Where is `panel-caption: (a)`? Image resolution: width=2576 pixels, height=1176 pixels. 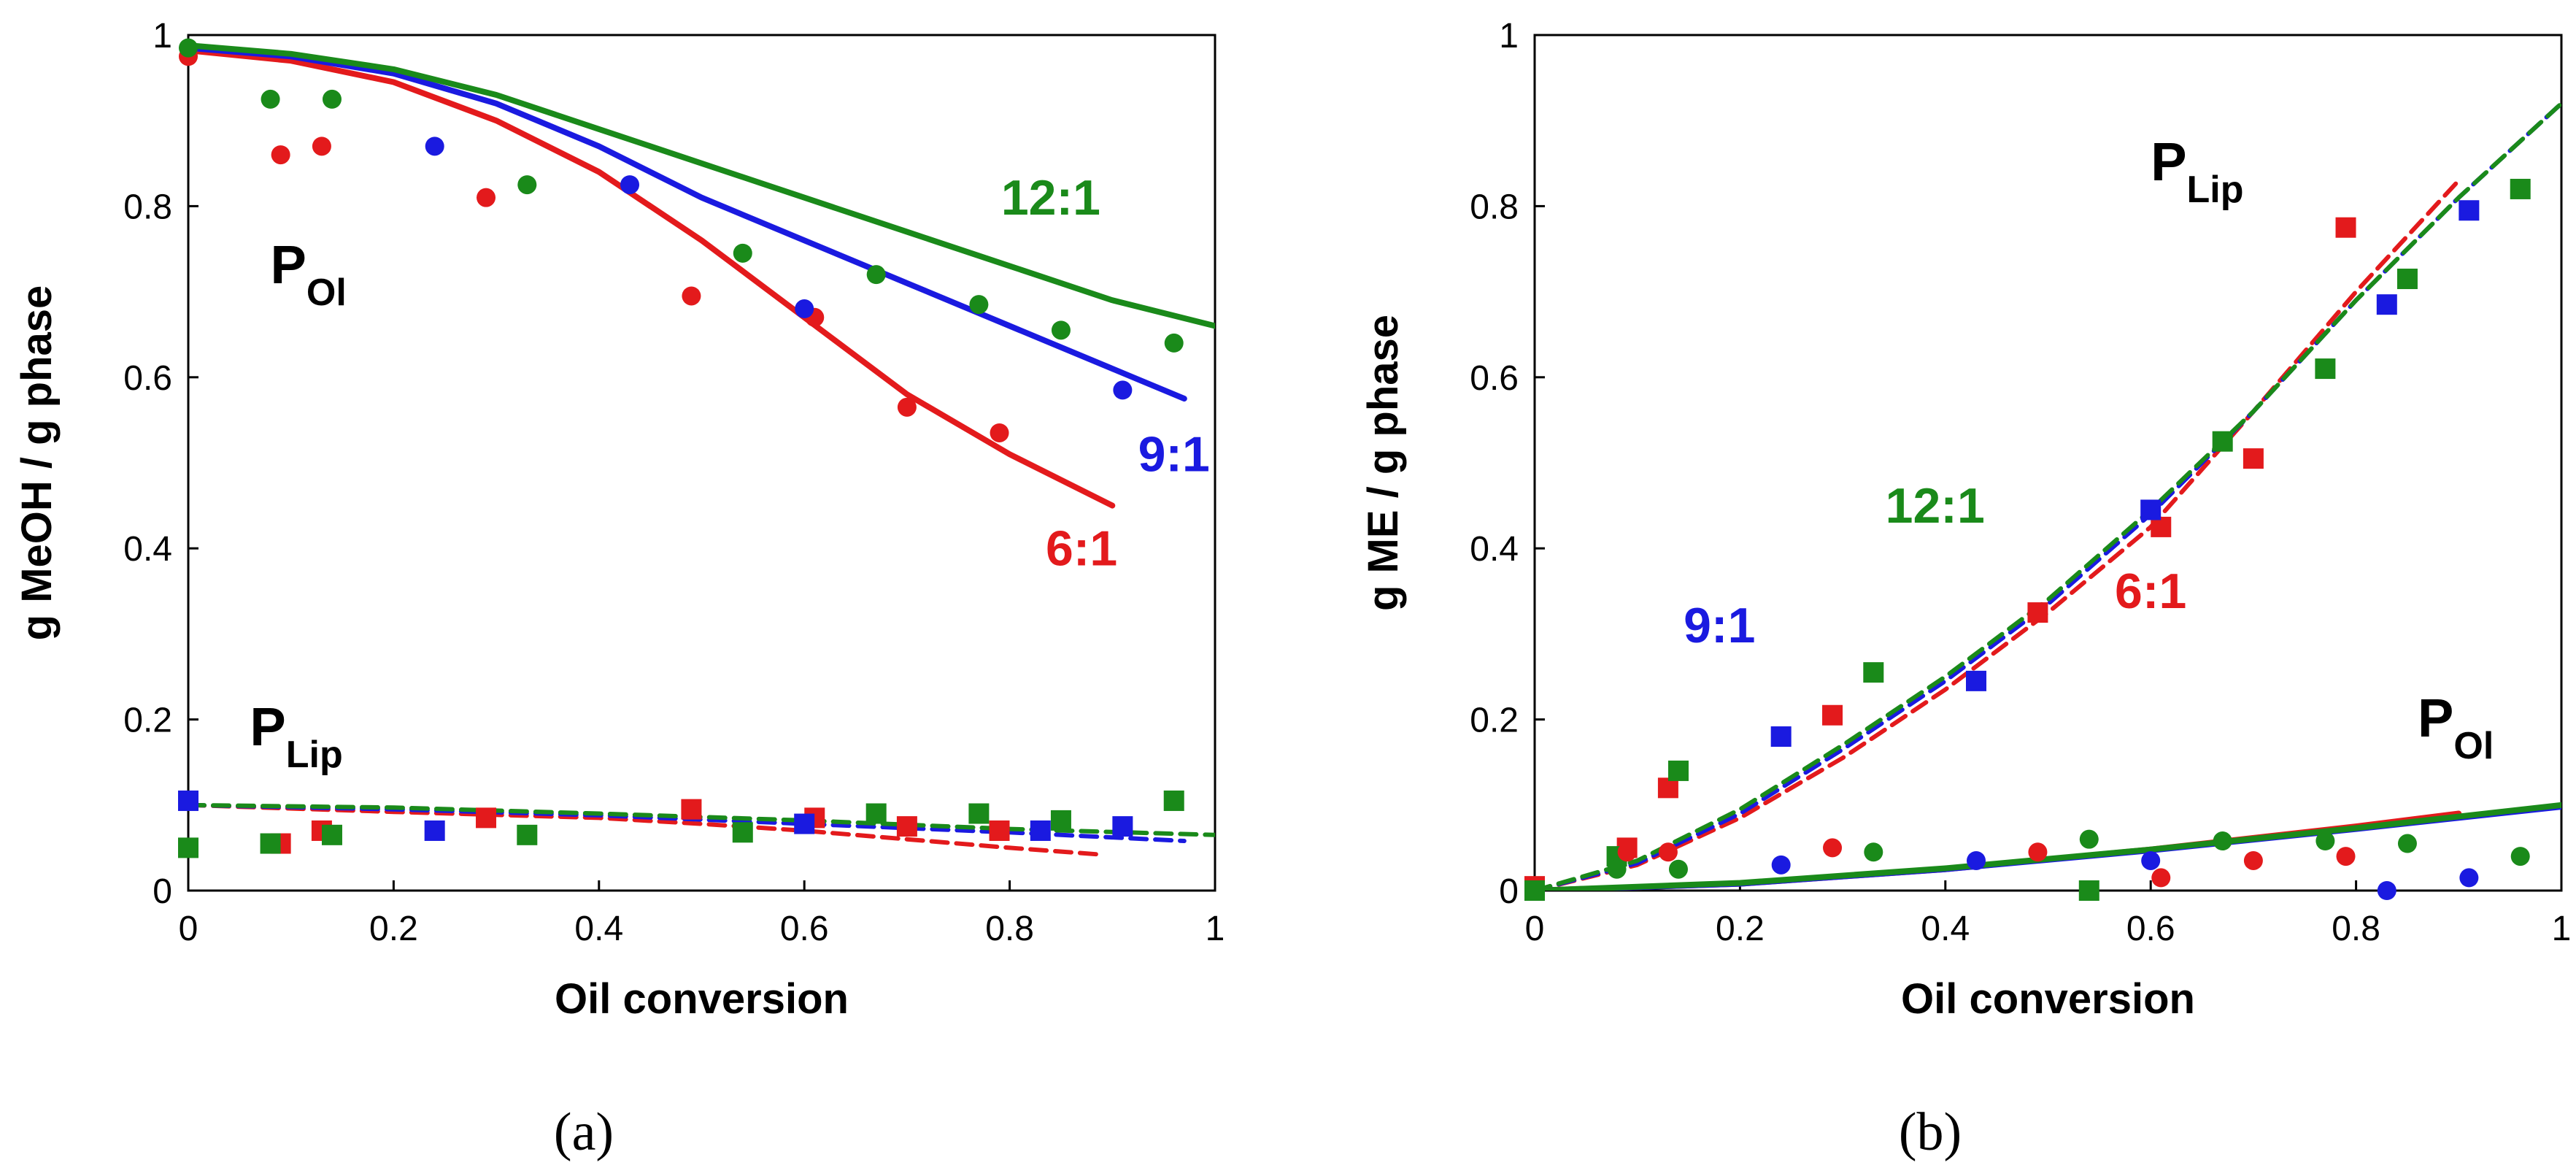 panel-caption: (a) is located at coordinates (584, 1132).